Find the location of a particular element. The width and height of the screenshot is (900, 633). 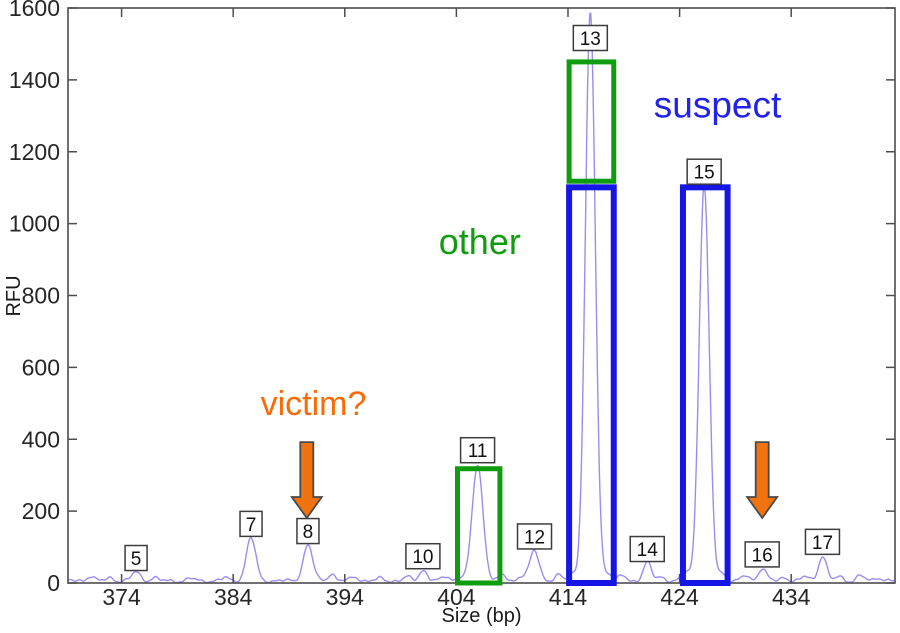

y-tick-label: 400 is located at coordinates (41, 439).